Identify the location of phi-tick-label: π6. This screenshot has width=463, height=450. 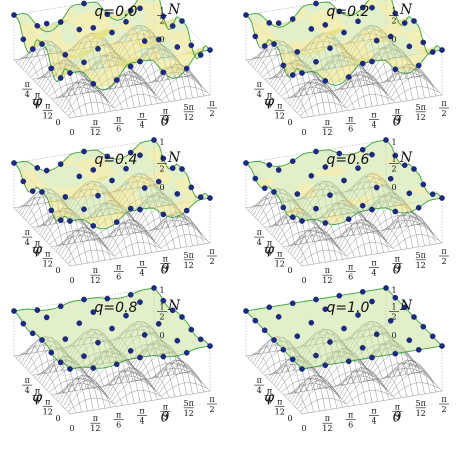
(37, 396).